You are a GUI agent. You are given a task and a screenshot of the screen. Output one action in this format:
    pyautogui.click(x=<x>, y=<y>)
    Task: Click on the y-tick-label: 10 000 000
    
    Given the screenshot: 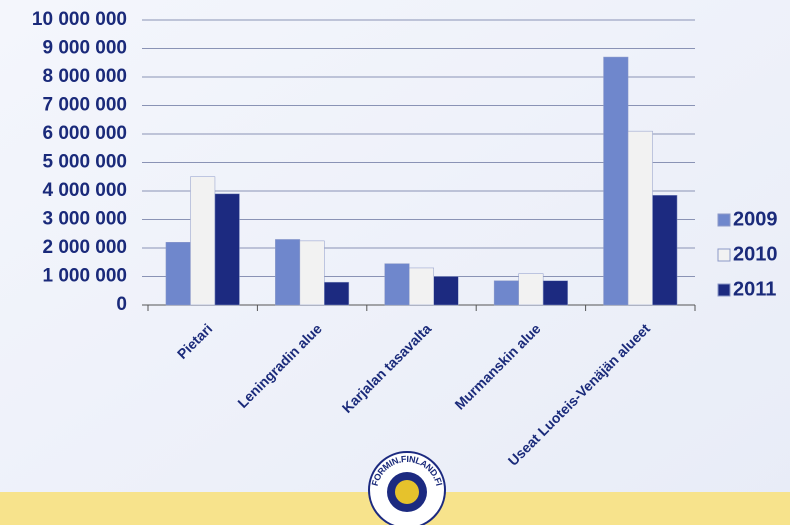 What is the action you would take?
    pyautogui.click(x=79, y=19)
    